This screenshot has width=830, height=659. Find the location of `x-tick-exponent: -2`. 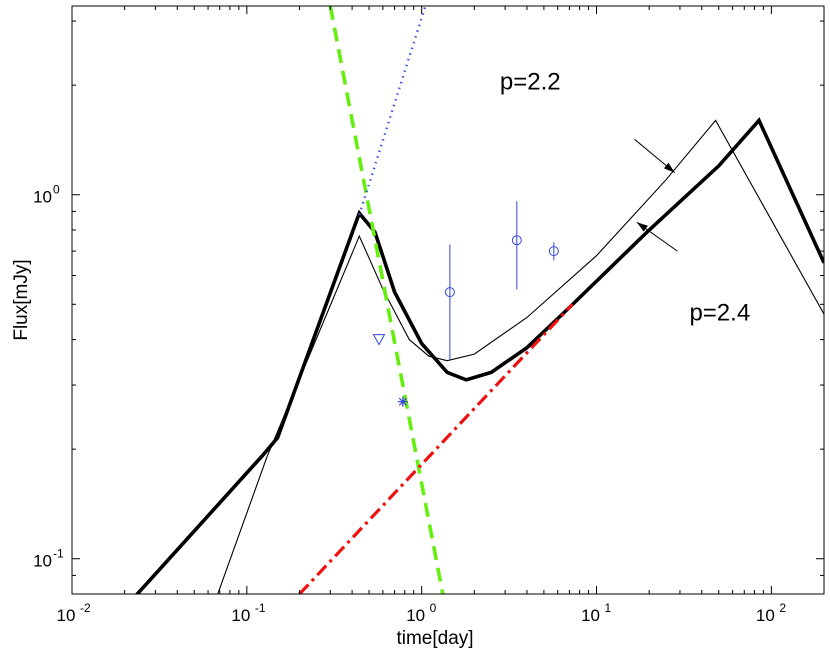

x-tick-exponent: -2 is located at coordinates (85, 608).